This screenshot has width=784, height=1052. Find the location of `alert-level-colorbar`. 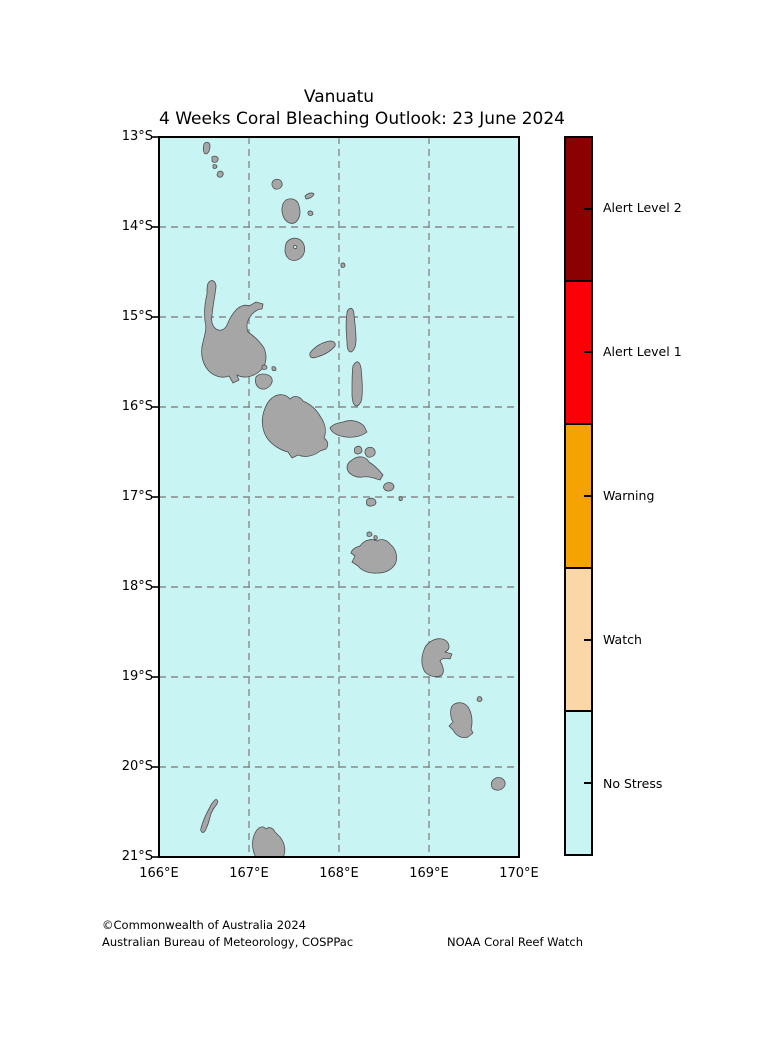

alert-level-colorbar is located at coordinates (578, 496).